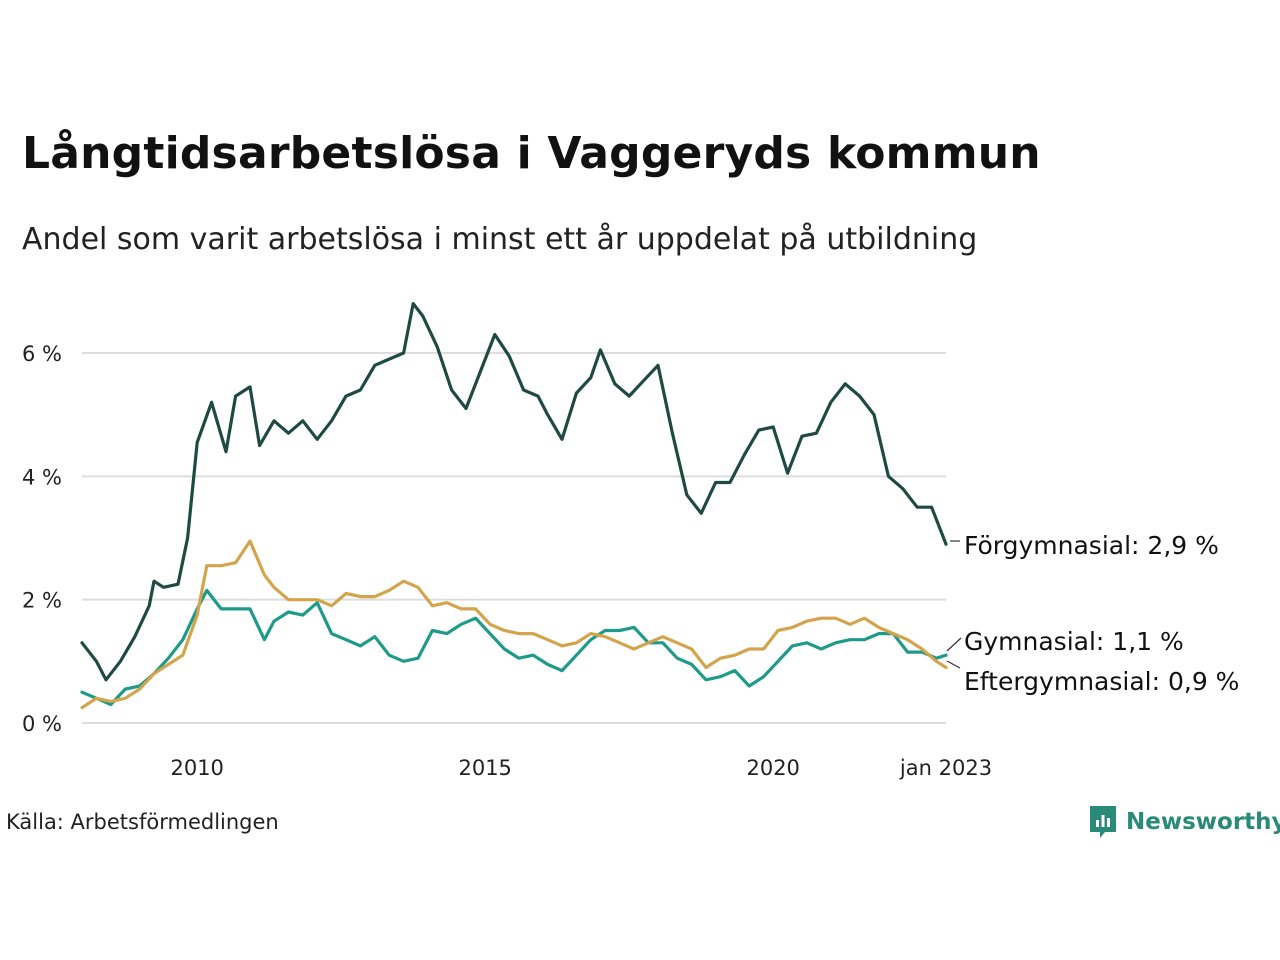 Image resolution: width=1280 pixels, height=960 pixels. I want to click on y-tick-label: 0 %, so click(42, 724).